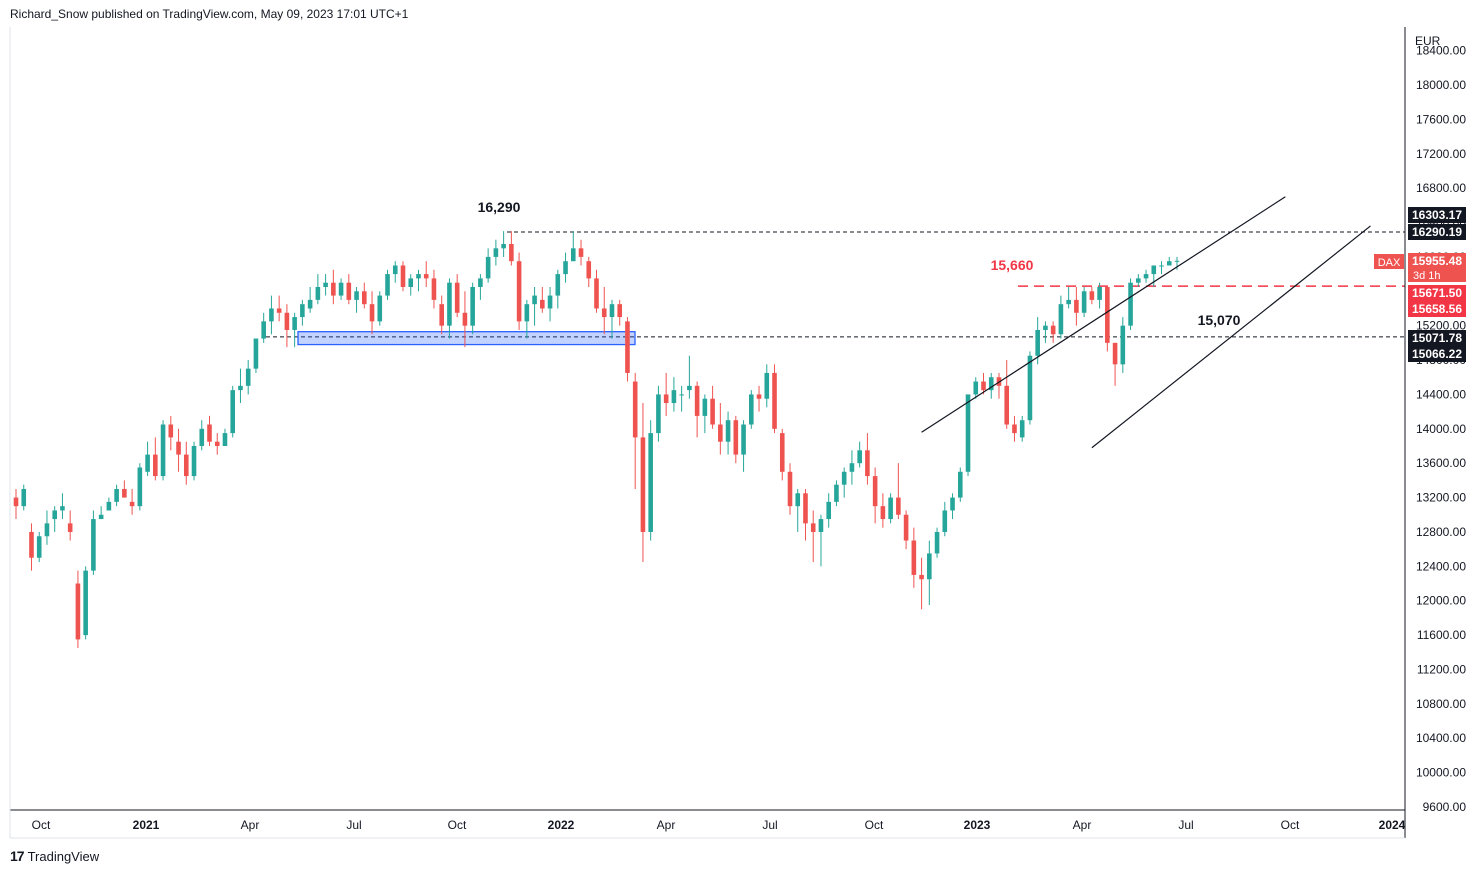 This screenshot has height=874, width=1481. I want to click on channel-line-lower, so click(1231, 337).